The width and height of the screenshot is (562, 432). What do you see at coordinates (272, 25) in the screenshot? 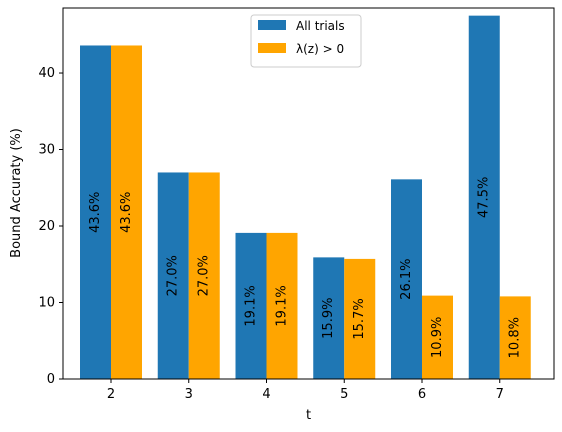
I see `legend-swatch-all-trials` at bounding box center [272, 25].